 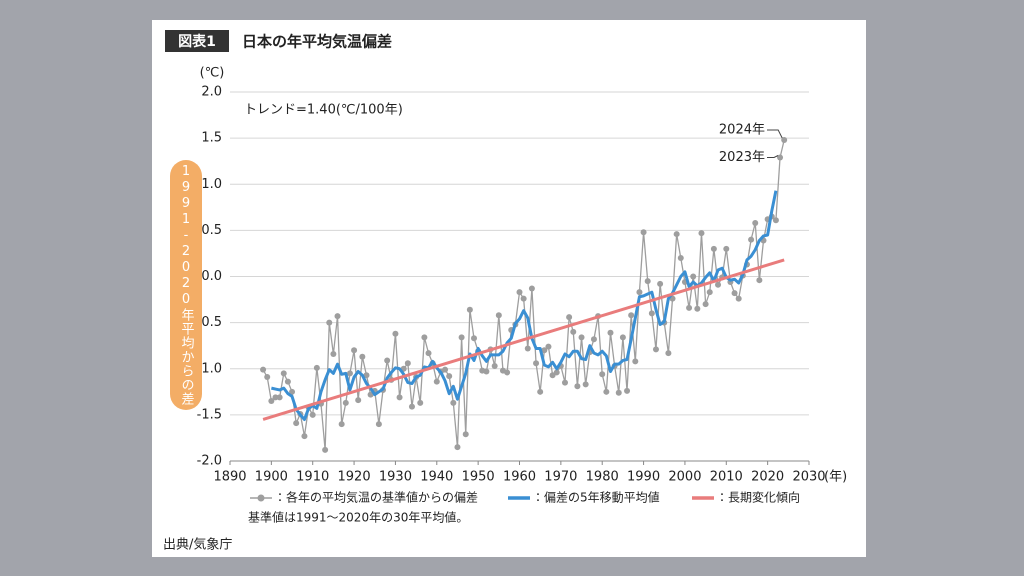 What do you see at coordinates (209, 322) in the screenshot?
I see `y-tick-label: -0.5` at bounding box center [209, 322].